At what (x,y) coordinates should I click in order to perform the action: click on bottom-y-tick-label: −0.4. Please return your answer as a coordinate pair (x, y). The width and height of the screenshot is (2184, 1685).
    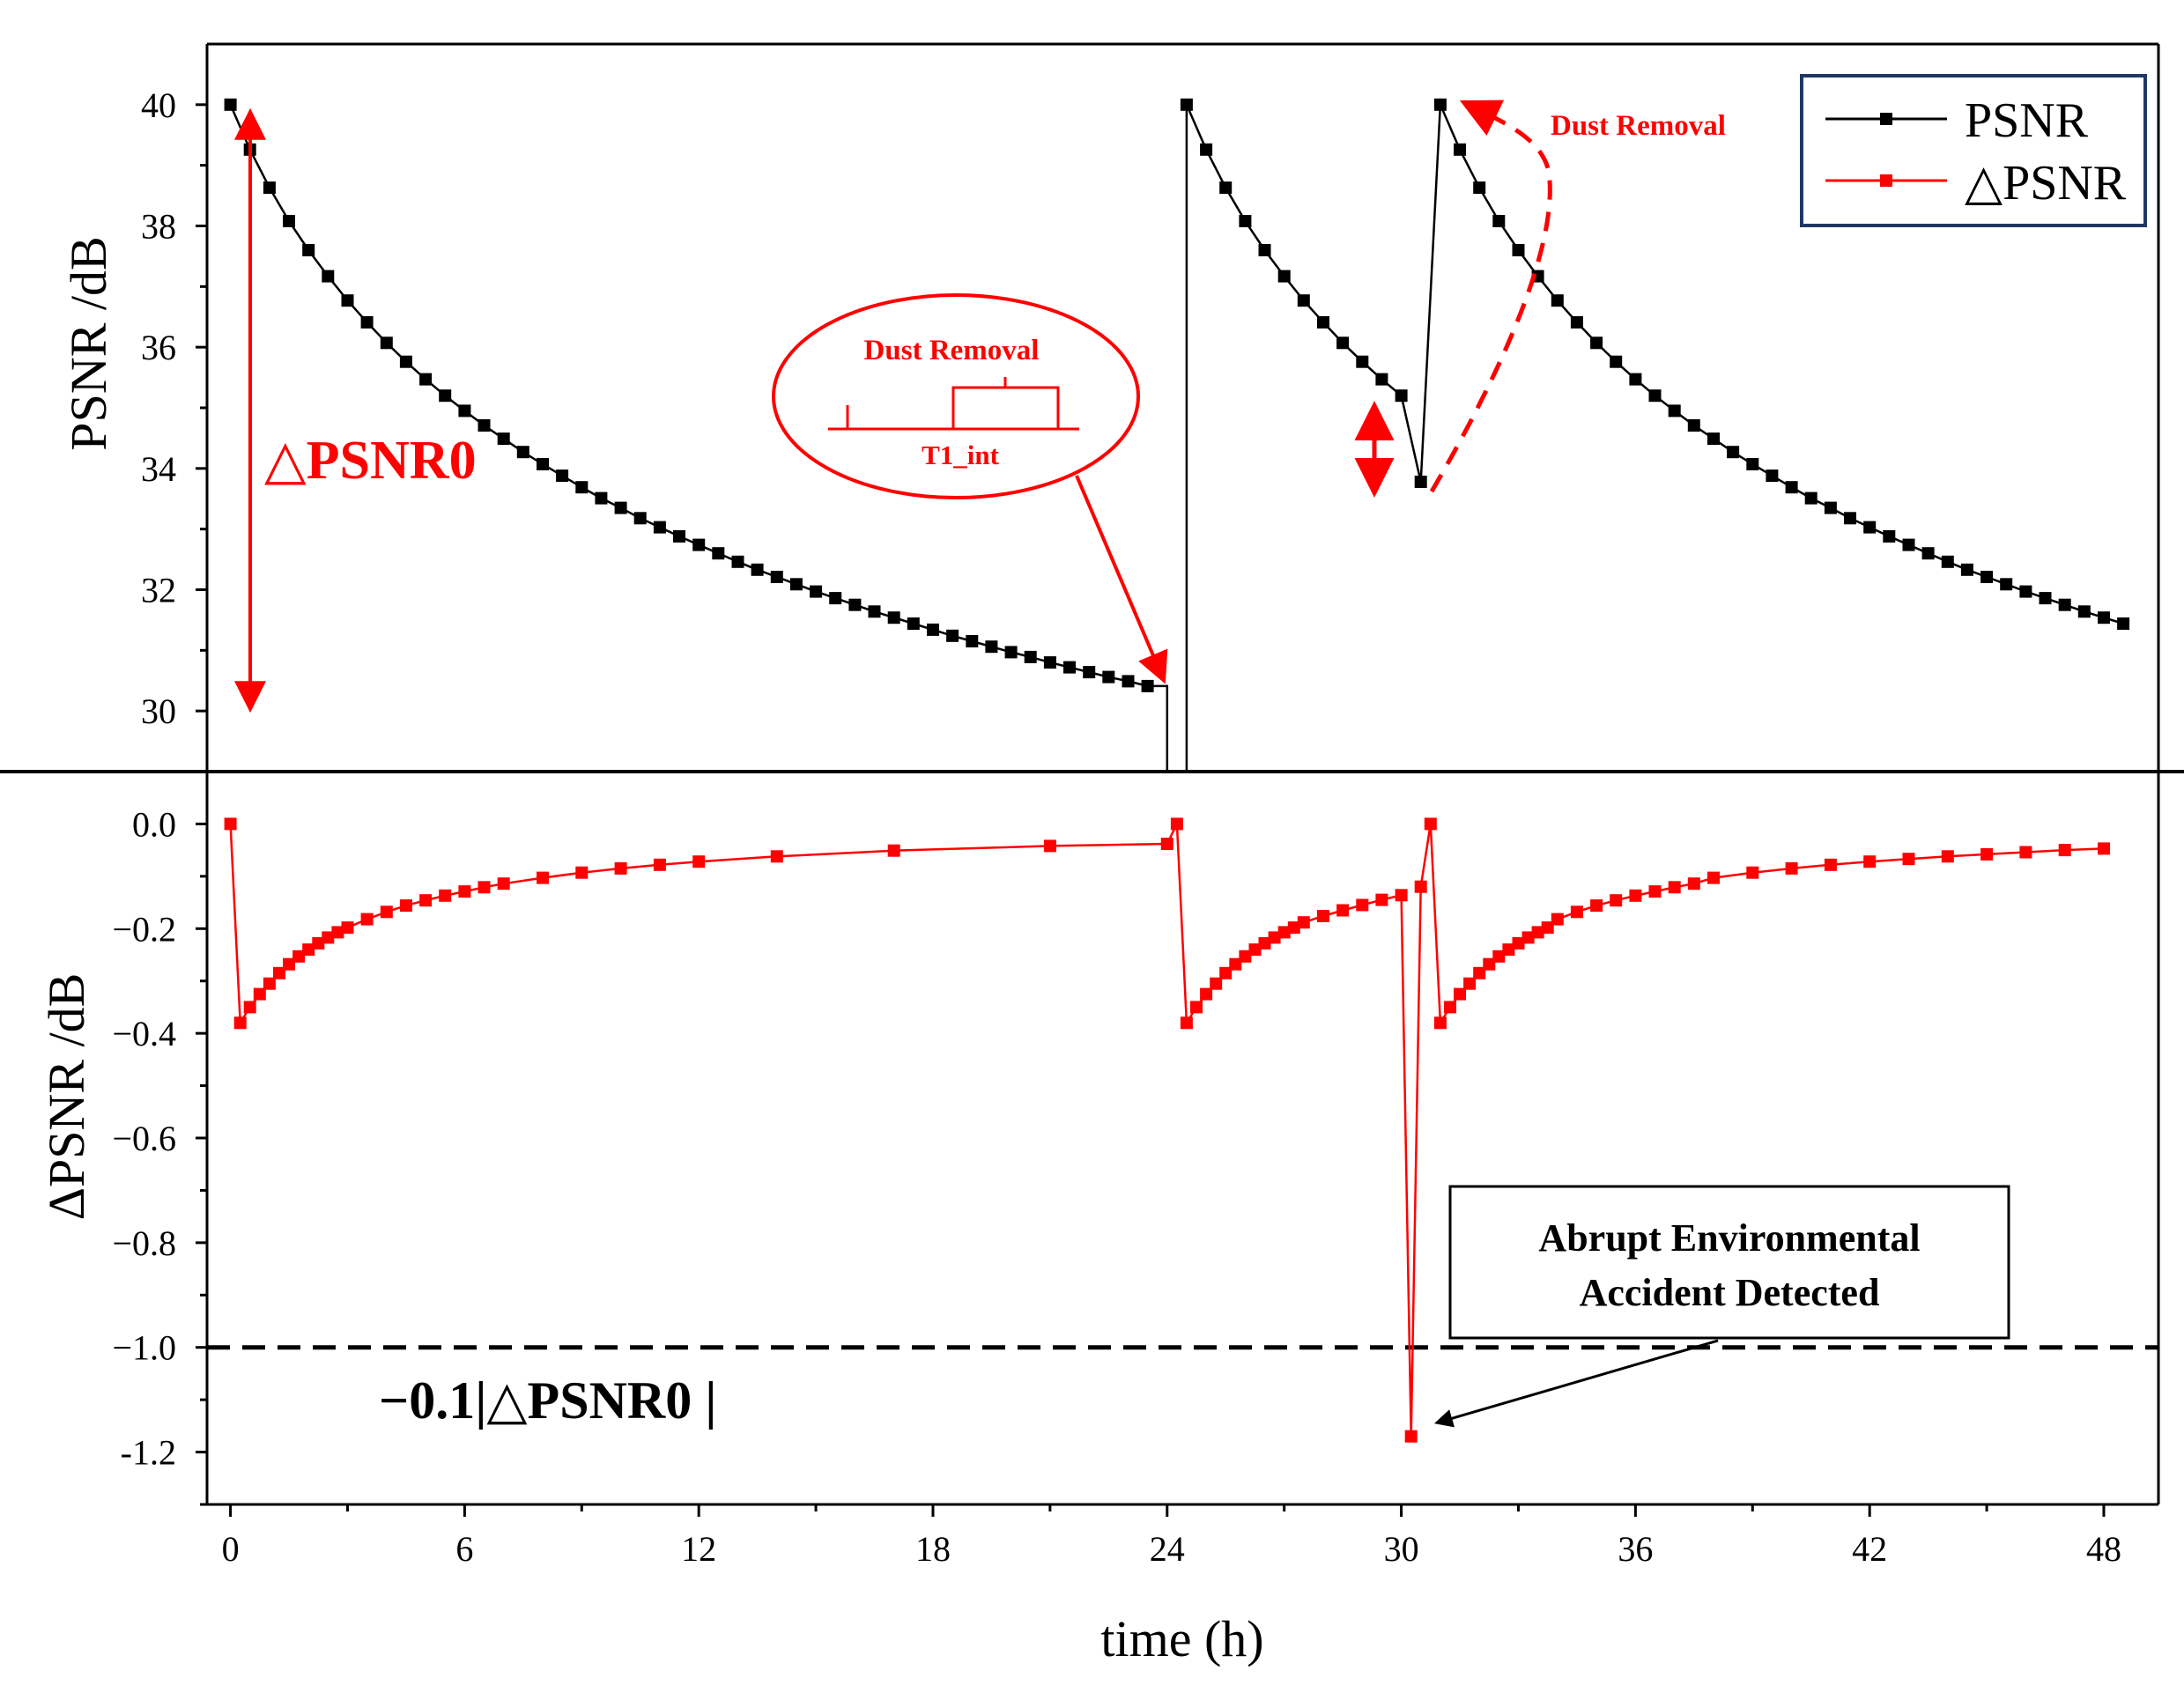
    Looking at the image, I should click on (144, 1033).